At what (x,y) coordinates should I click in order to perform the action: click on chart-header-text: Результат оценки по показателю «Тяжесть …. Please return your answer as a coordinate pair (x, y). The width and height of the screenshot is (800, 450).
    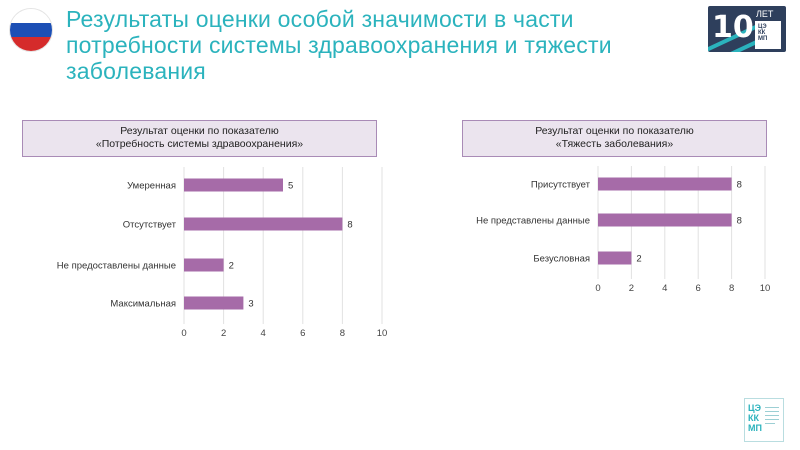
    Looking at the image, I should click on (614, 137).